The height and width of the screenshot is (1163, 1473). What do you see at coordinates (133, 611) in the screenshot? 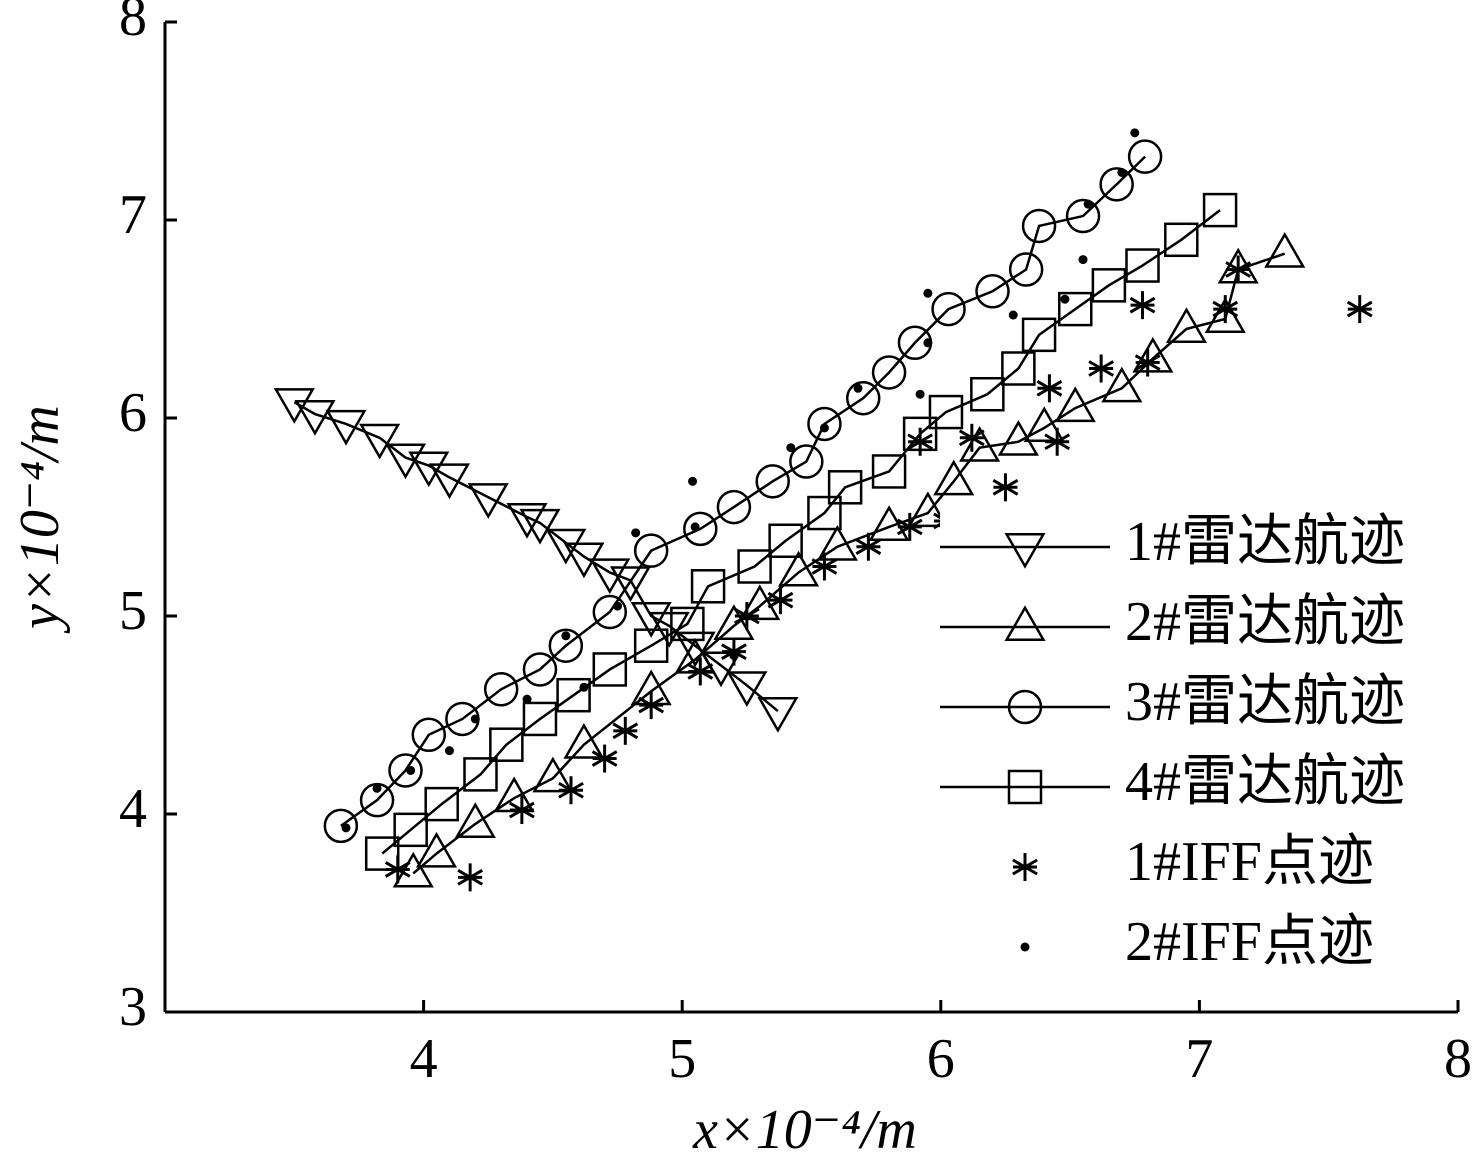
I see `y-tick-label: 5` at bounding box center [133, 611].